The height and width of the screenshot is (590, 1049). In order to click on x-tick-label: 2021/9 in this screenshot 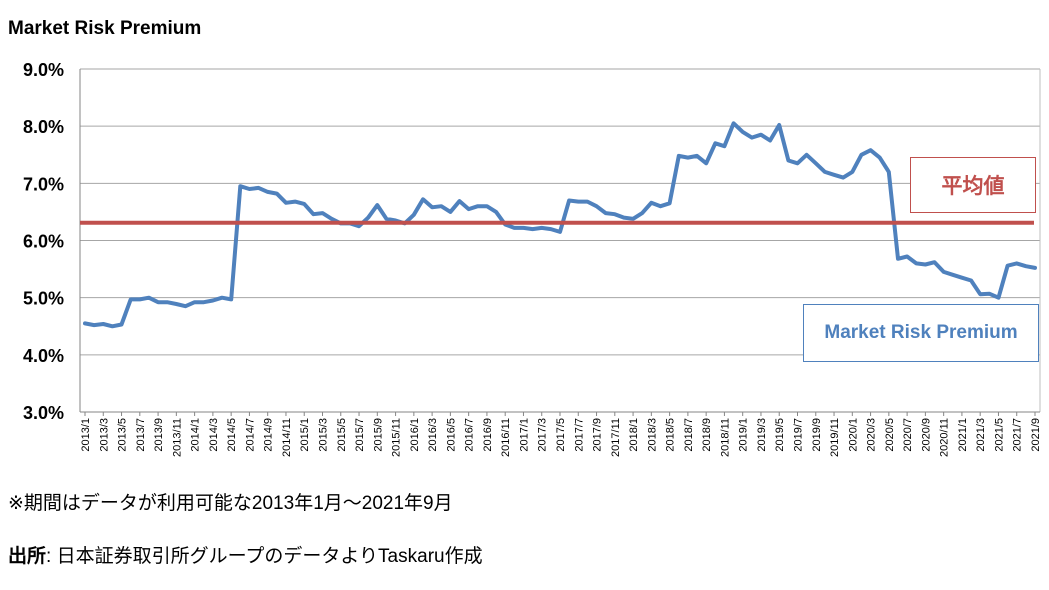, I will do `click(1036, 435)`.